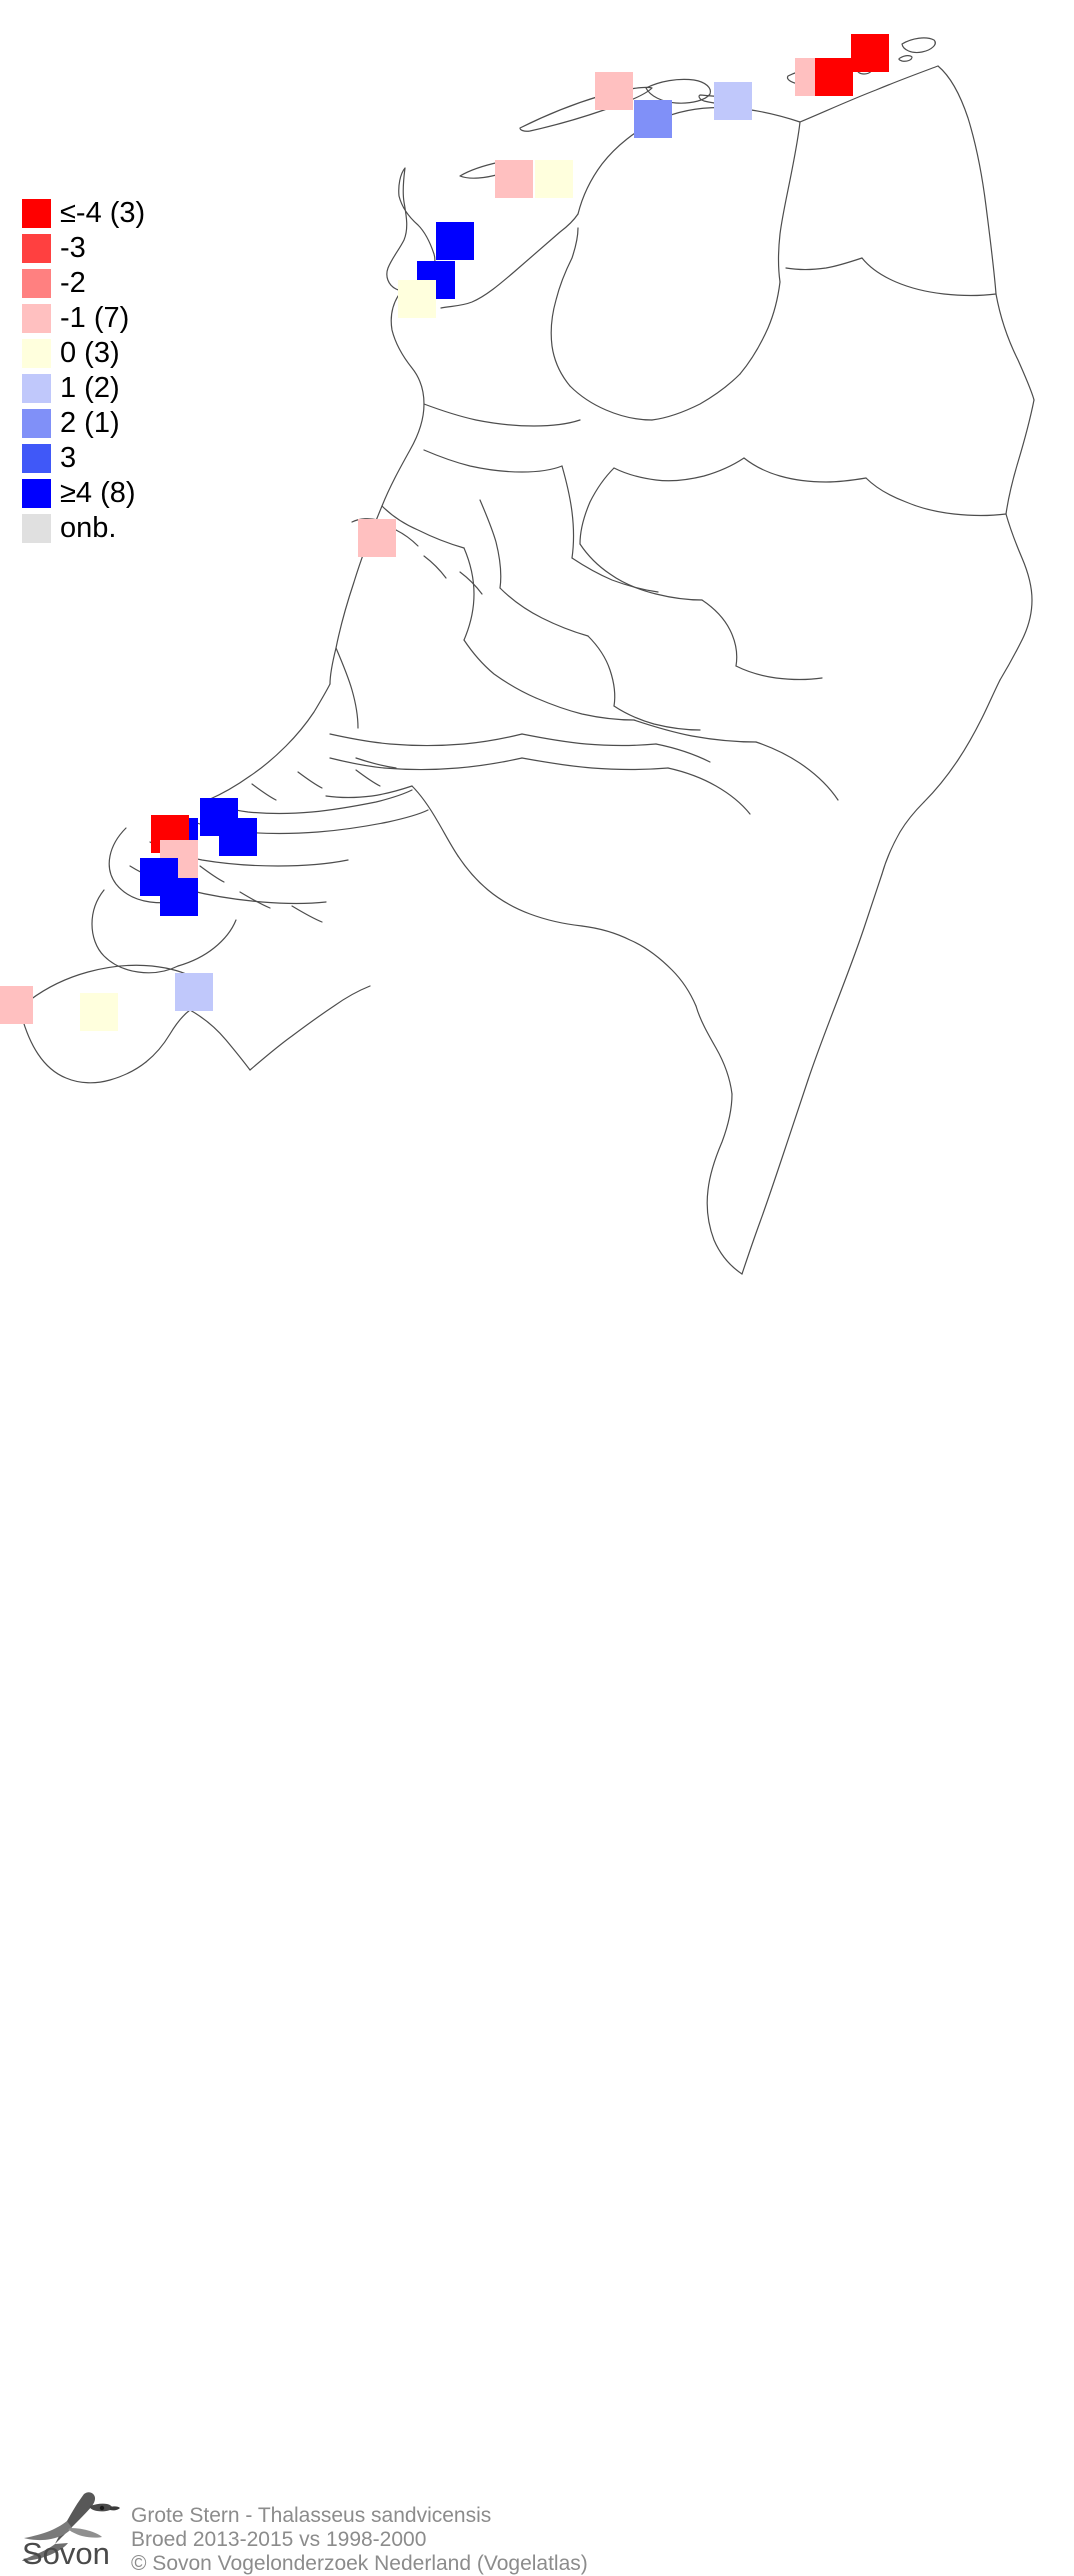 Image resolution: width=1074 pixels, height=2576 pixels. I want to click on legend-row-2: 2 (1), so click(117, 423).